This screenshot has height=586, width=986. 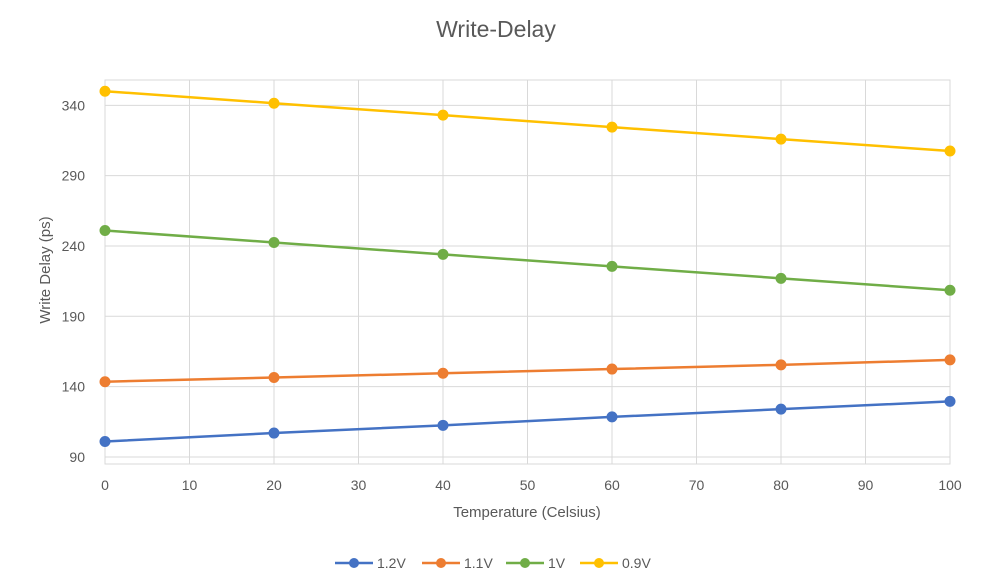 What do you see at coordinates (274, 485) in the screenshot?
I see `x-tick-label: 20` at bounding box center [274, 485].